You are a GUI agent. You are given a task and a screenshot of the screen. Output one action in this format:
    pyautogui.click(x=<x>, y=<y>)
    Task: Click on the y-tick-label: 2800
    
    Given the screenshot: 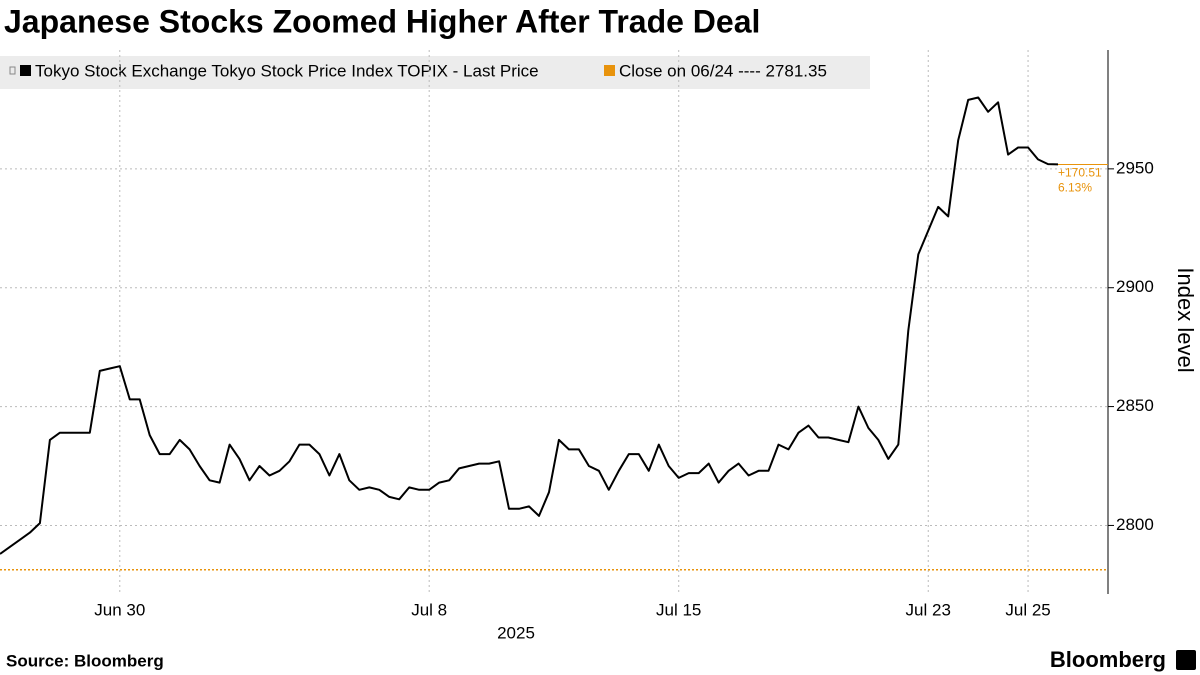 What is the action you would take?
    pyautogui.click(x=1135, y=524)
    